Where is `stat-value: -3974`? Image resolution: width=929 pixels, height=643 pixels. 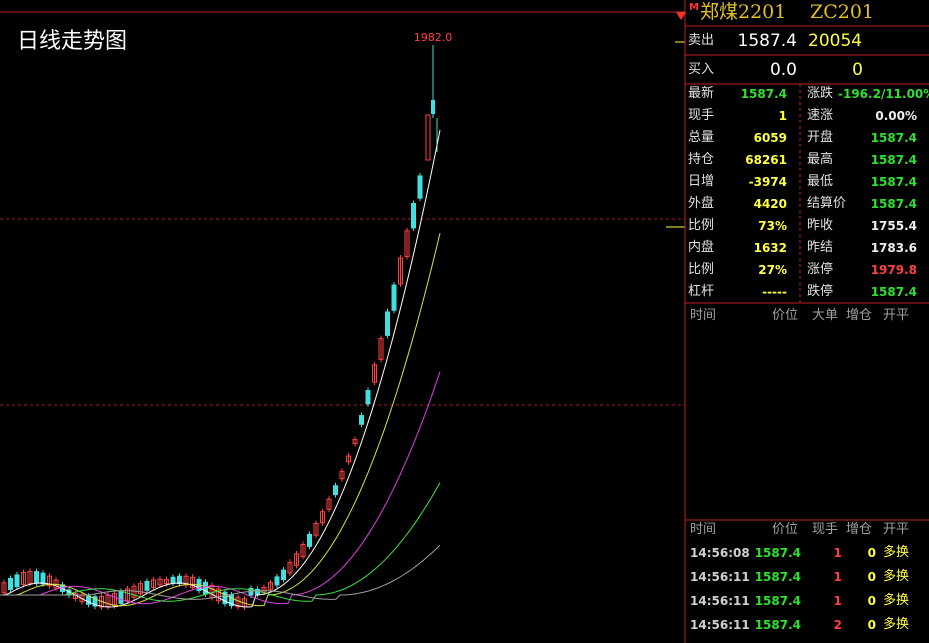 stat-value: -3974 is located at coordinates (767, 182).